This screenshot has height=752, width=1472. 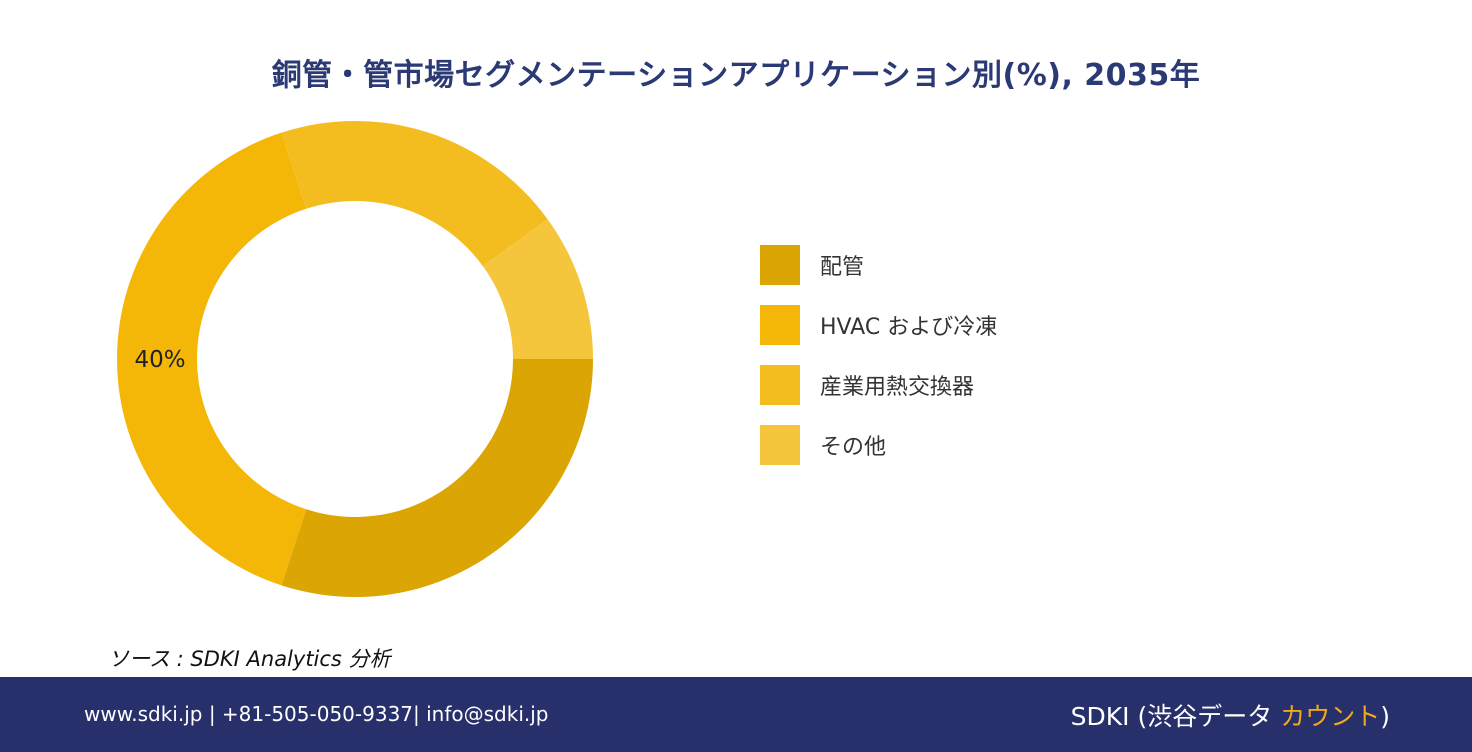 What do you see at coordinates (780, 385) in the screenshot?
I see `legend-swatch-heat-exchanger` at bounding box center [780, 385].